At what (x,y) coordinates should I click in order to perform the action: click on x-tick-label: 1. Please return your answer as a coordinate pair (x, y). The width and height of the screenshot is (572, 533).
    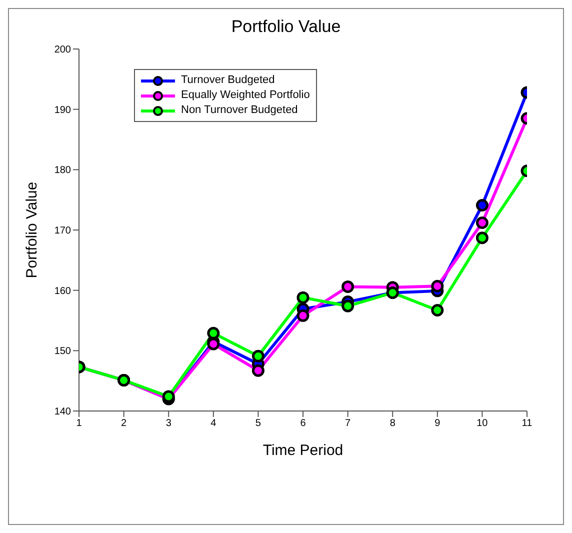
    Looking at the image, I should click on (79, 424).